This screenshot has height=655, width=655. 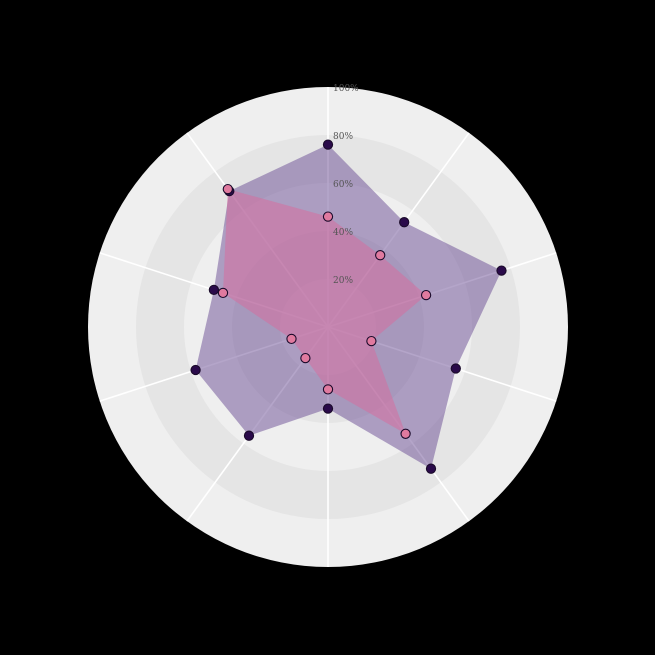 What do you see at coordinates (343, 281) in the screenshot?
I see `tick-label-20: 20%` at bounding box center [343, 281].